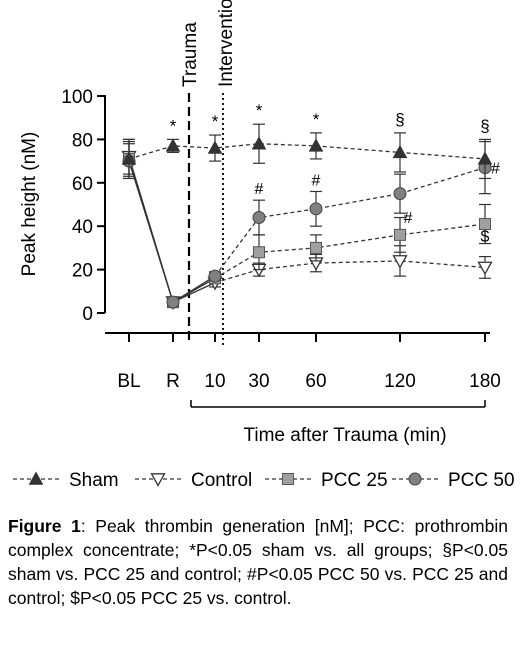  I want to click on x-tick-label: R, so click(173, 381).